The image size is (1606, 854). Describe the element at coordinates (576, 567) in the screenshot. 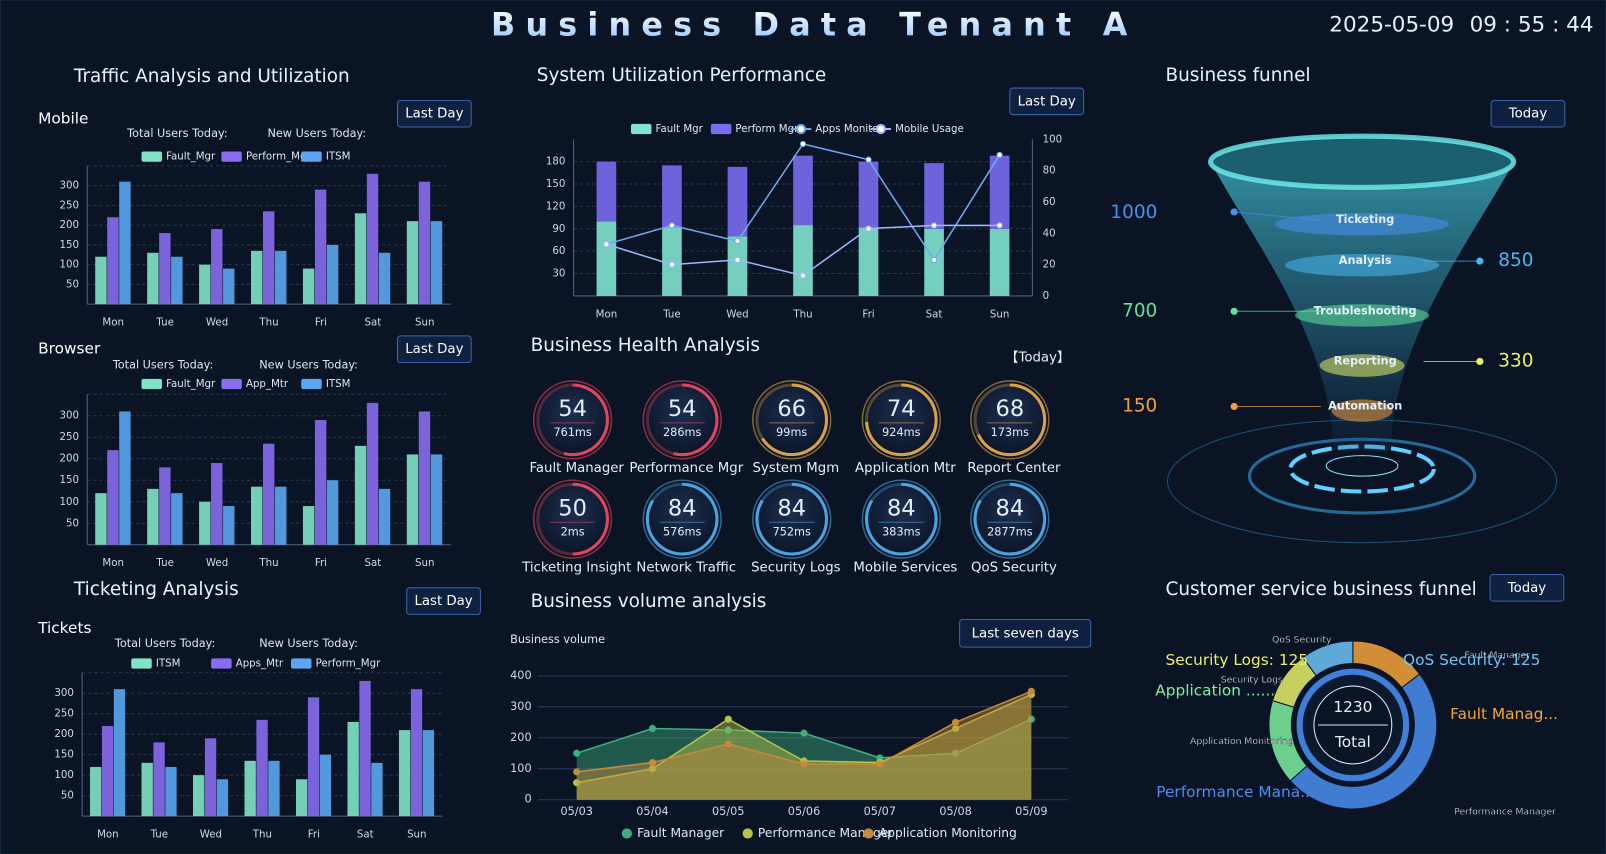

I see `gauge-label: Ticketing Insight` at that location.